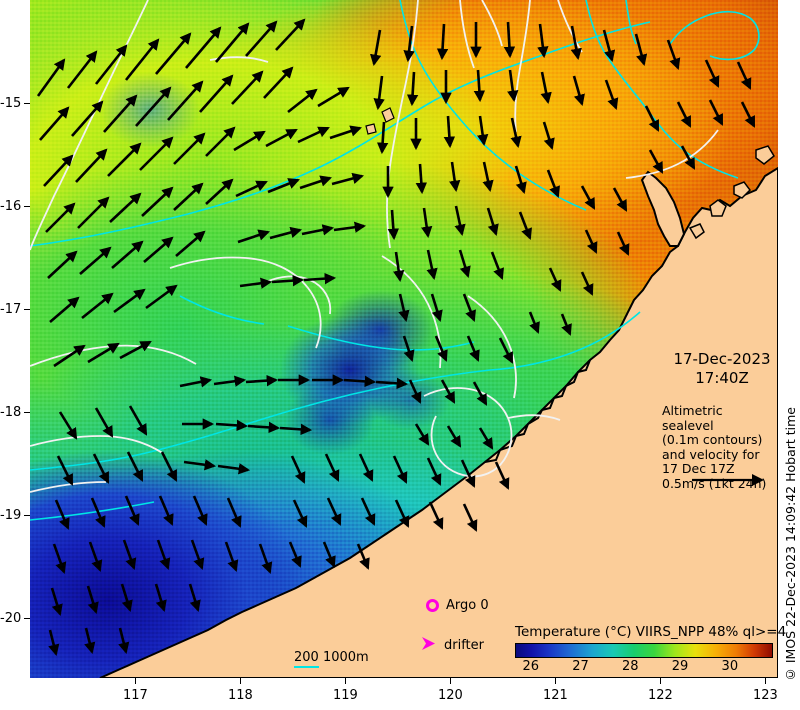 The image size is (800, 710). I want to click on bathymetry-legend: 200 1000m, so click(331, 659).